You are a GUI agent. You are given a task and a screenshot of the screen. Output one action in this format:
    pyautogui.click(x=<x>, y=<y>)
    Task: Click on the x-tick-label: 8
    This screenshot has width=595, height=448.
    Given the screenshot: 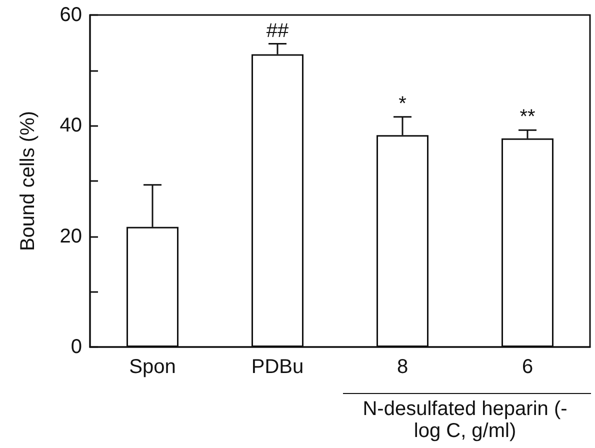 What is the action you would take?
    pyautogui.click(x=402, y=367)
    